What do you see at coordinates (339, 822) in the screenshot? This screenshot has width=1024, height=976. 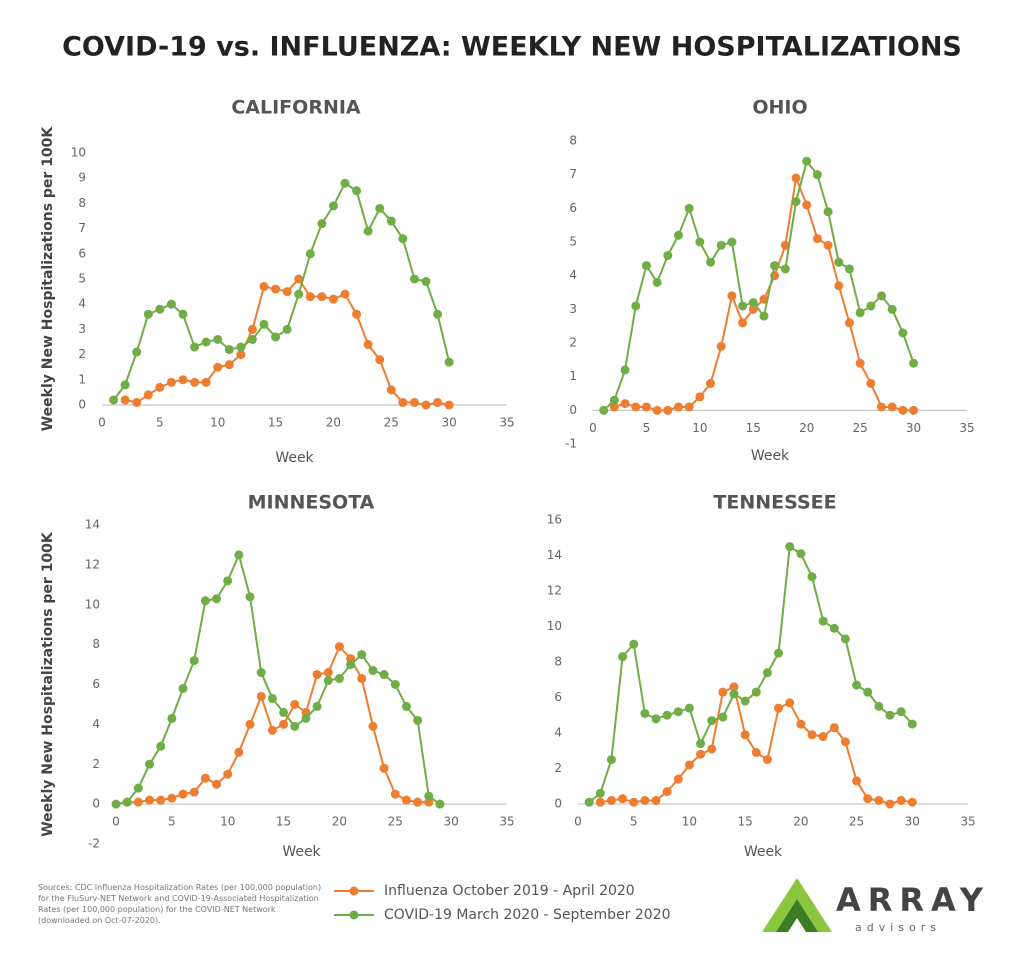 I see `x-tick-label: 20` at bounding box center [339, 822].